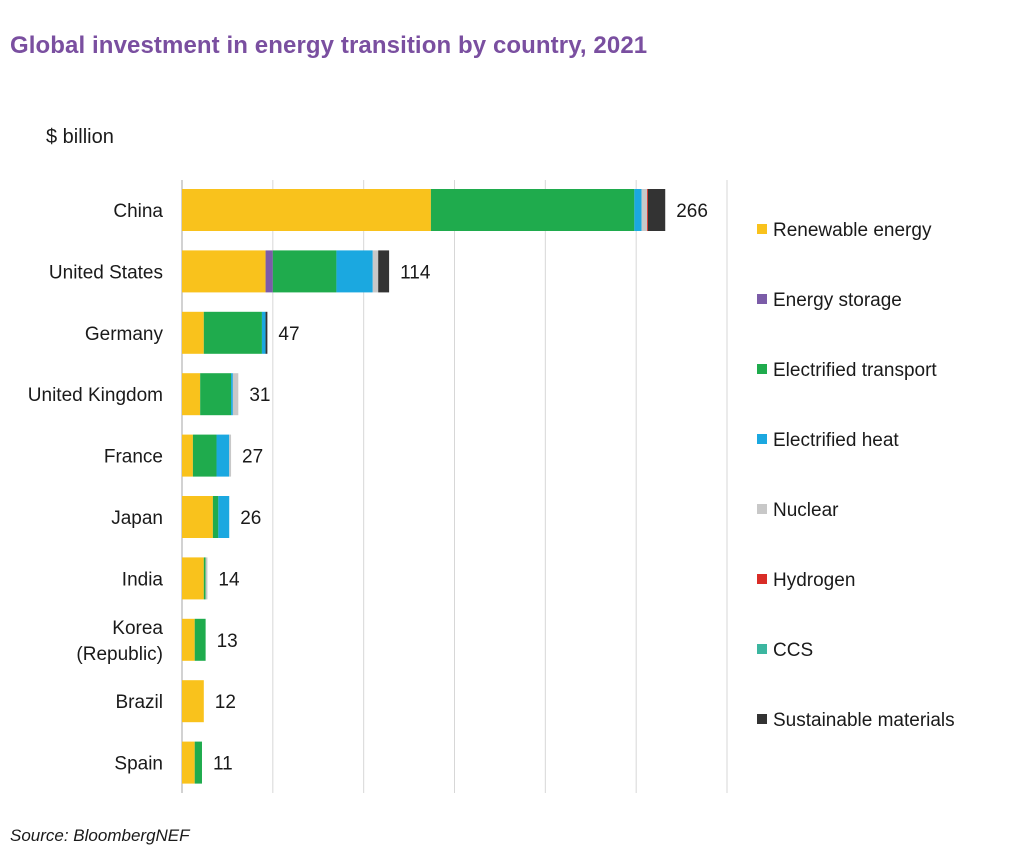  What do you see at coordinates (138, 211) in the screenshot?
I see `category-label: China` at bounding box center [138, 211].